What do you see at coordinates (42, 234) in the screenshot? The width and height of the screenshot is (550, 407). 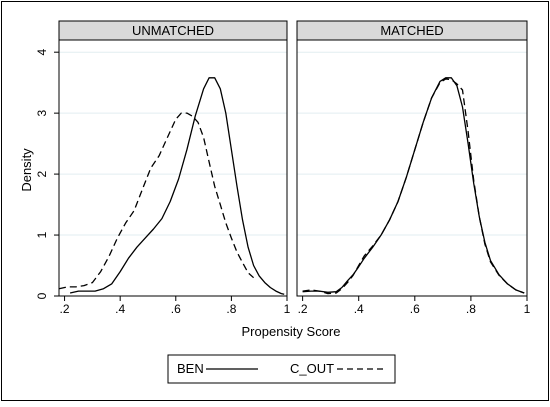 I see `y-tick-label: 1` at bounding box center [42, 234].